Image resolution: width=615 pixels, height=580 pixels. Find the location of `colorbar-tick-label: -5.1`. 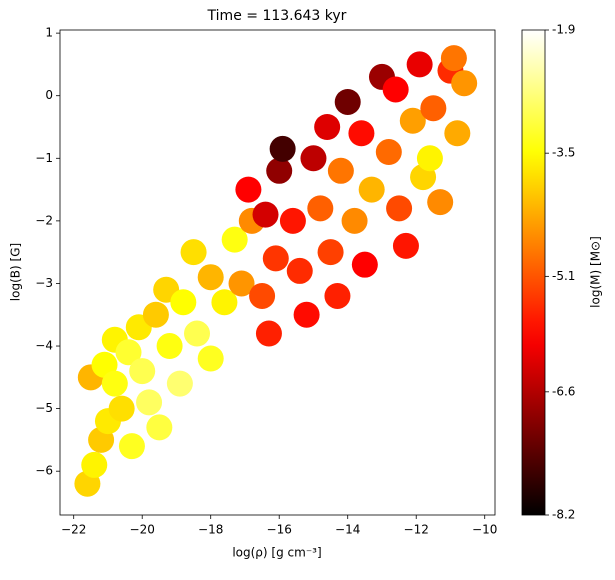

colorbar-tick-label: -5.1 is located at coordinates (563, 276).